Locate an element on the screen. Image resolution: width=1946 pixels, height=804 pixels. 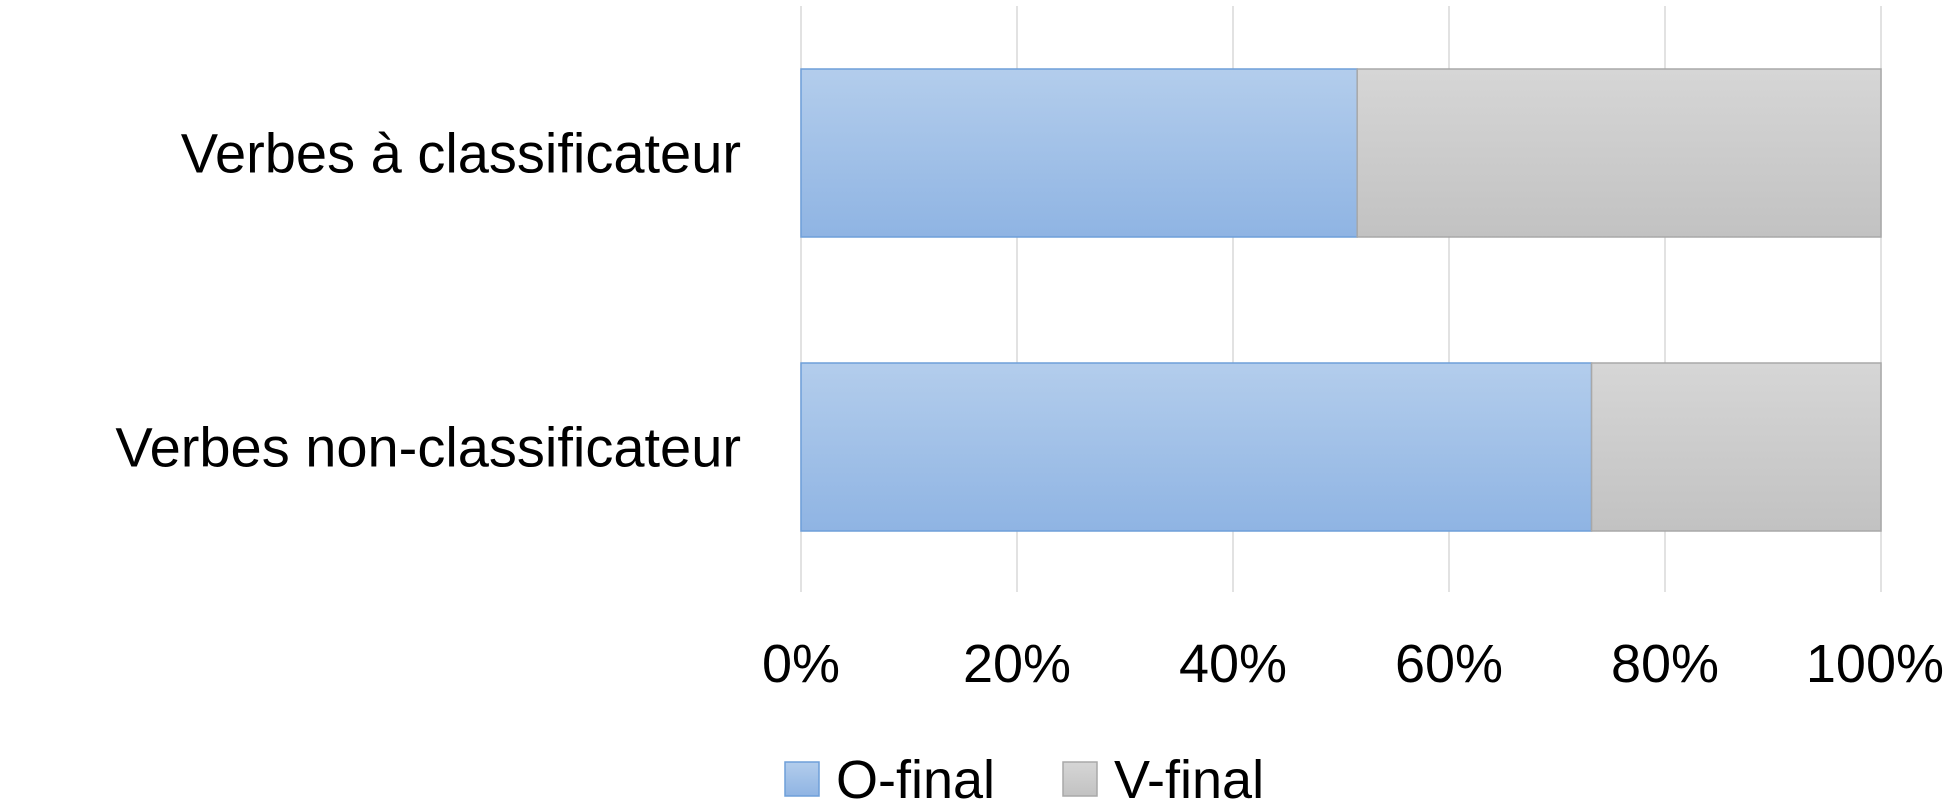
x-tick-label: 80% is located at coordinates (1665, 664).